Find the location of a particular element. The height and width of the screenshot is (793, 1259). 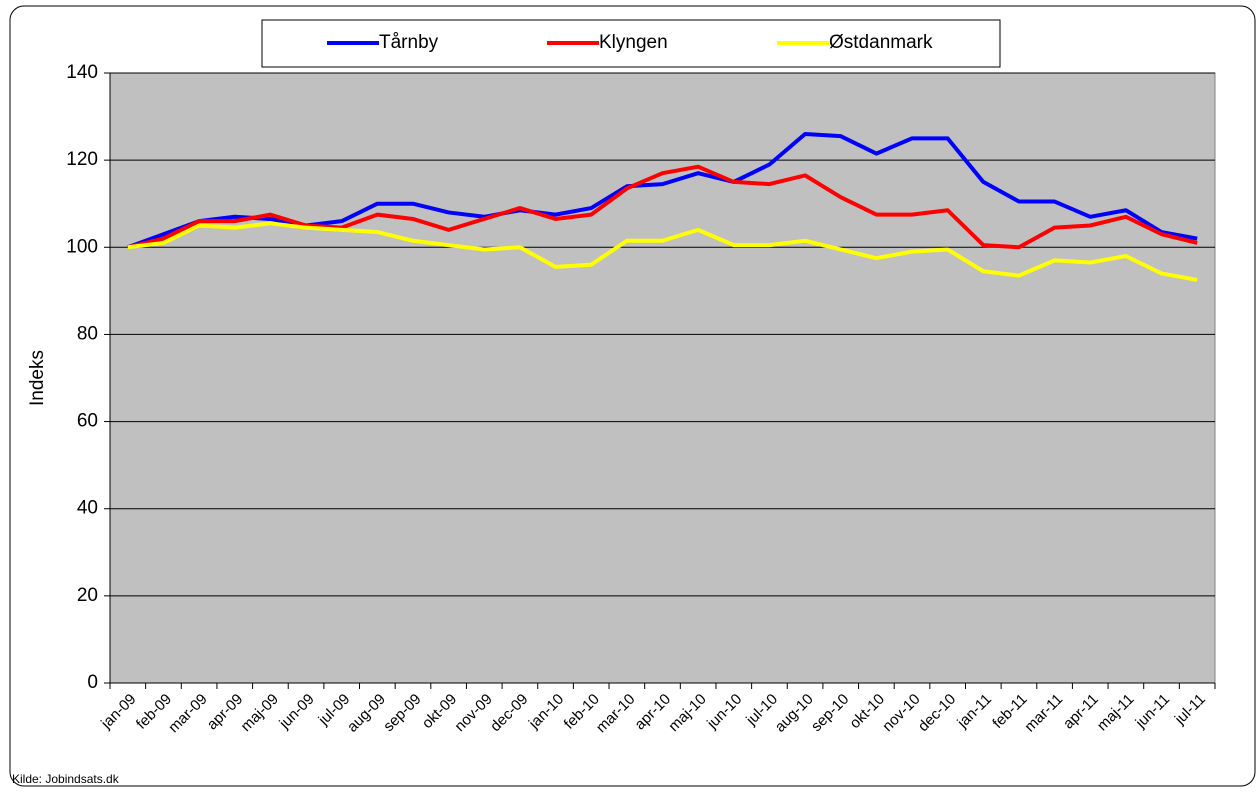

legend-label: Tårnby is located at coordinates (409, 42).